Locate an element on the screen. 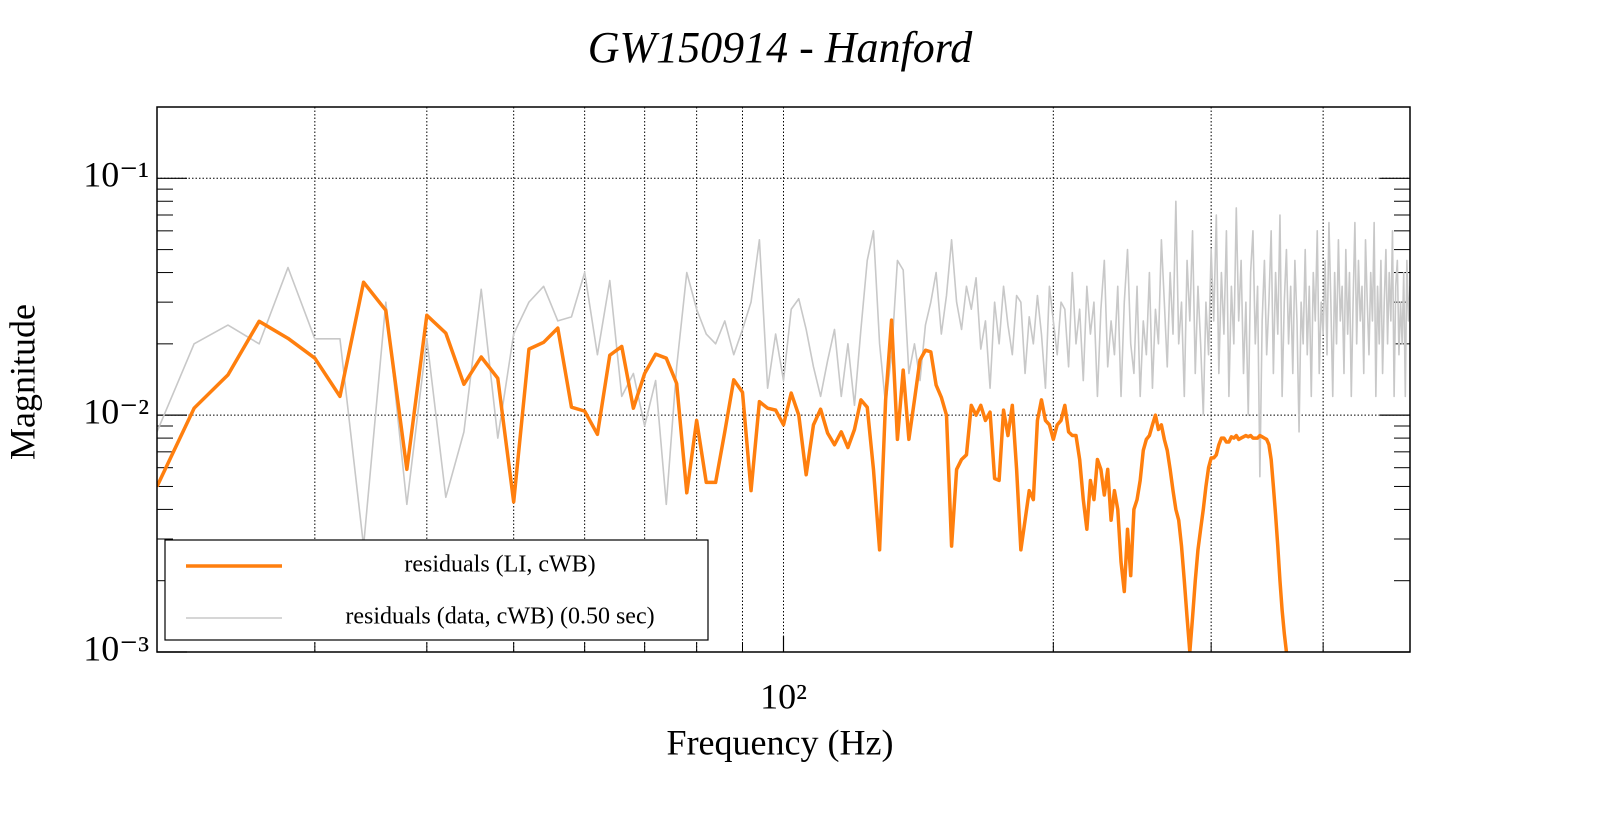 This screenshot has height=813, width=1599. legend-label: residuals (LI, cWB) is located at coordinates (499, 565).